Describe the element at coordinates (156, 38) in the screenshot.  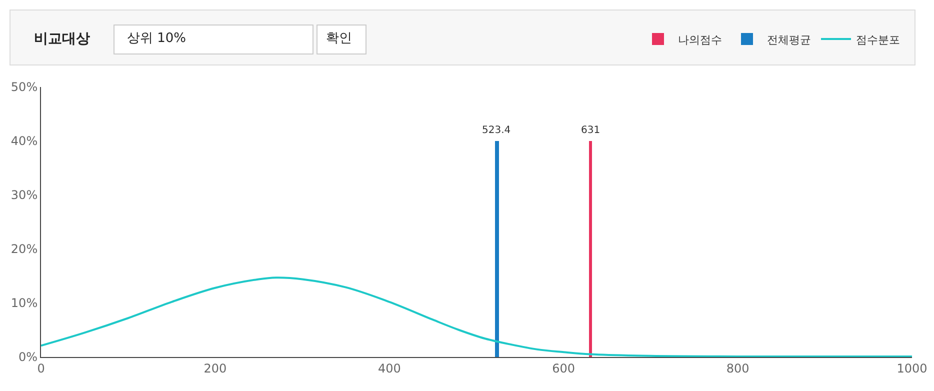
I see `text: 상위 10%` at that location.